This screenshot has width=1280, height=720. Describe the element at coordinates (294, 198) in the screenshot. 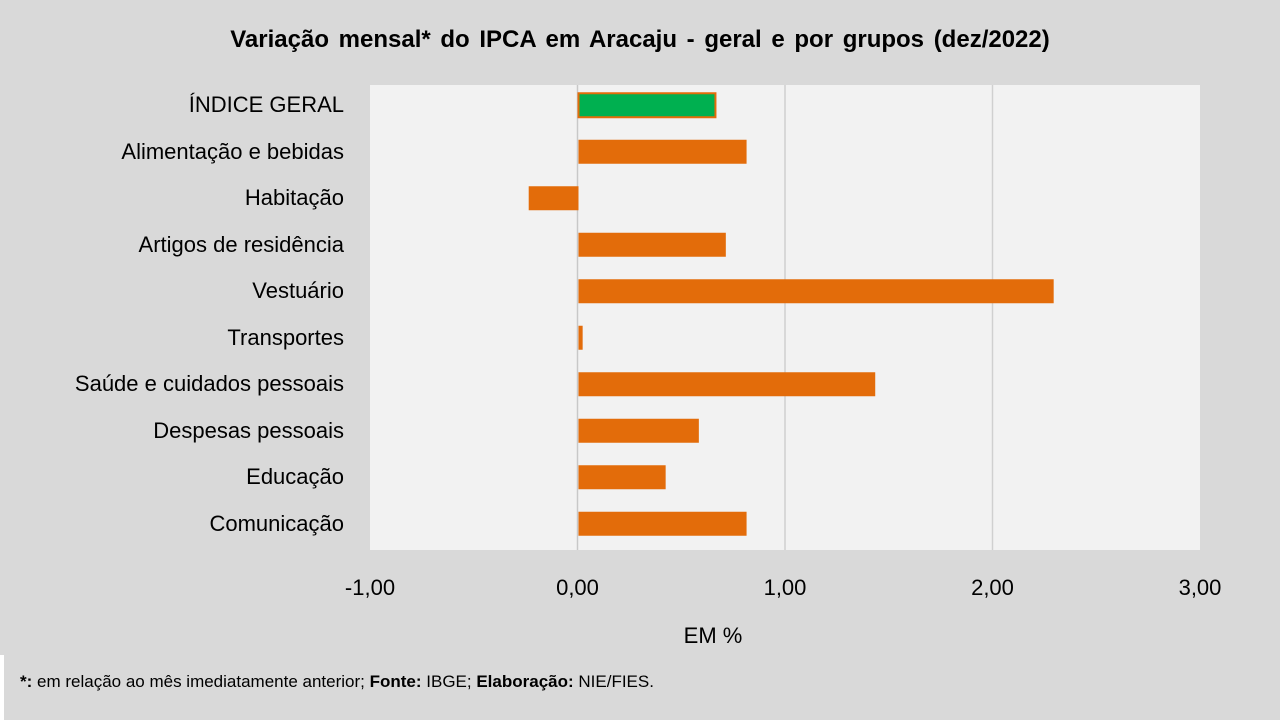

I see `category-label: Habitação` at that location.